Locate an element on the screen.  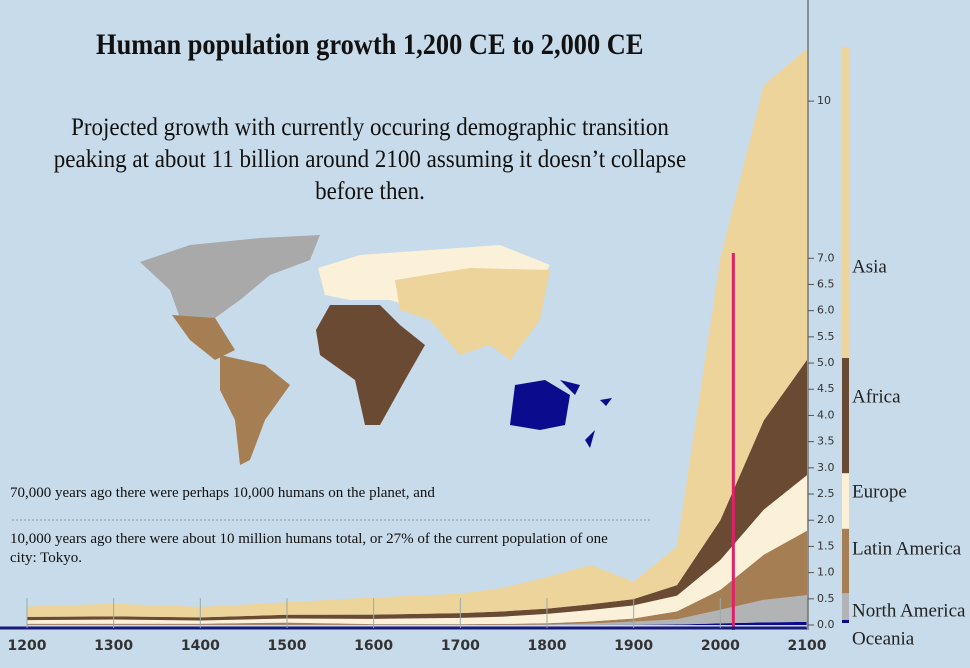
y-tick-label: 6.5 is located at coordinates (826, 283).